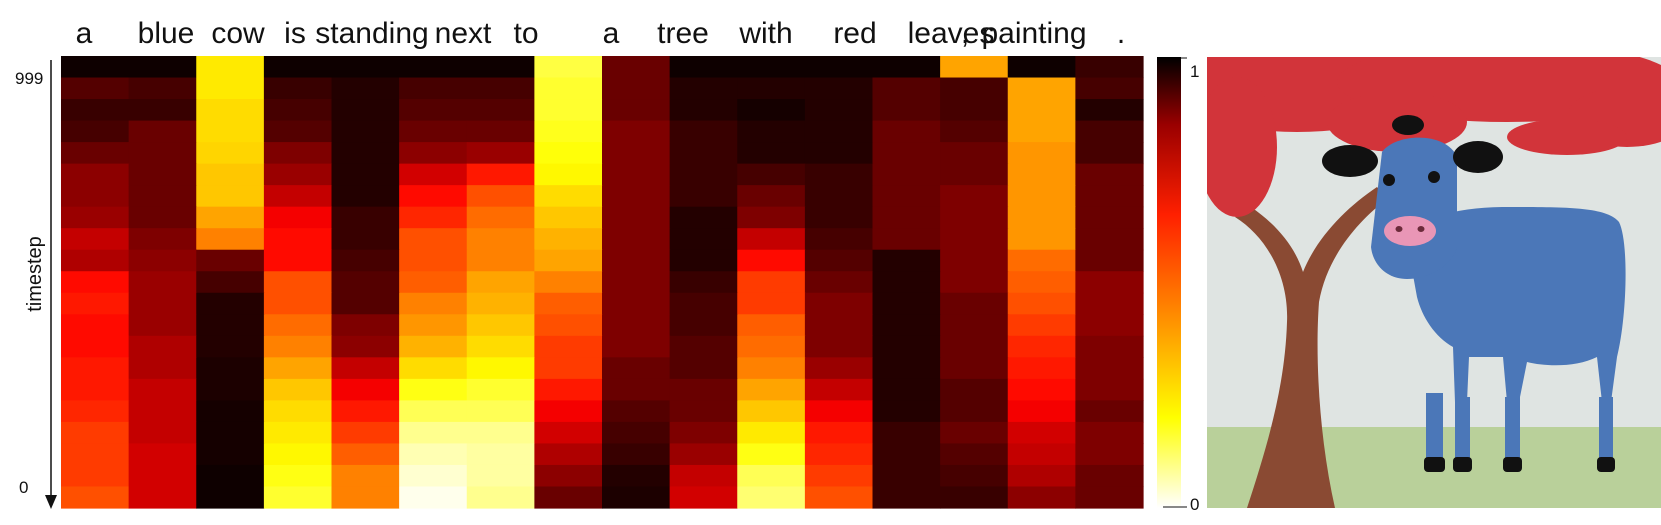 The height and width of the screenshot is (525, 1661). I want to click on token-label: to, so click(525, 33).